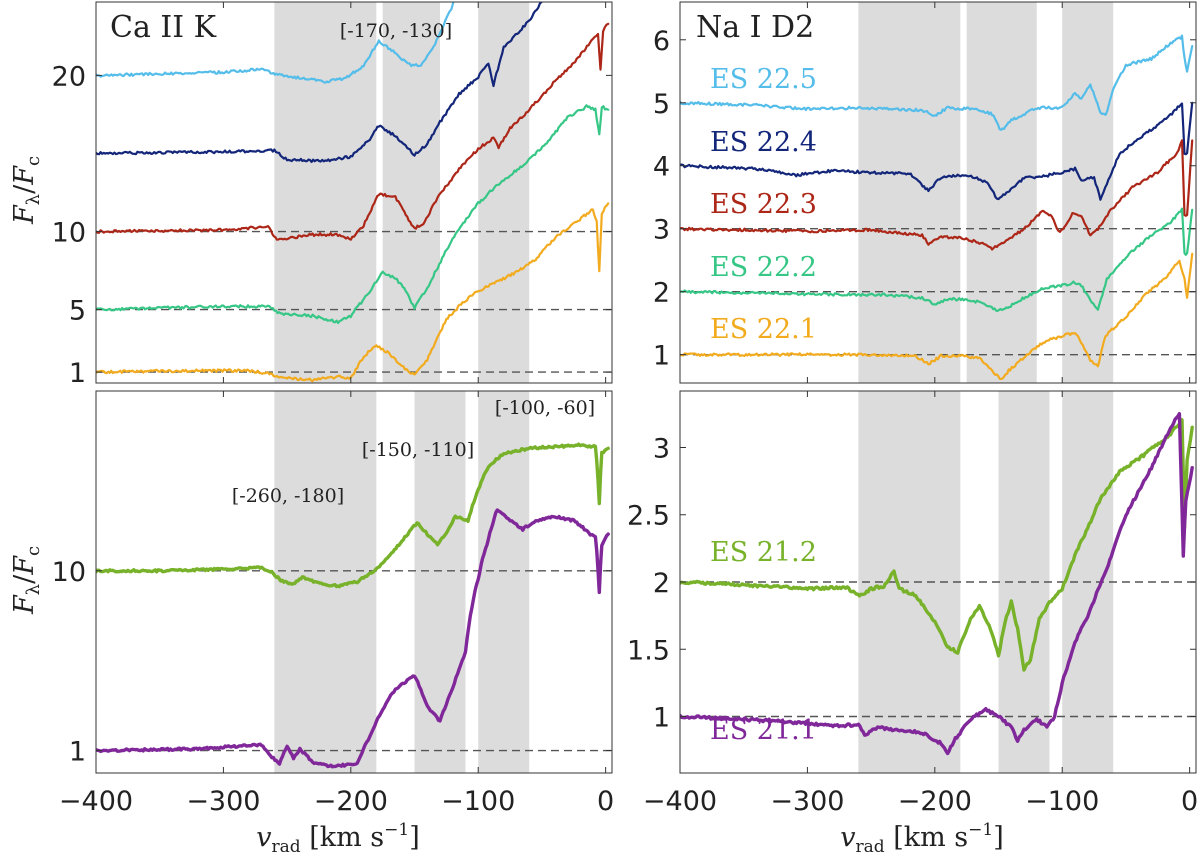 The width and height of the screenshot is (1200, 863). I want to click on x-axis-label-left: vrad [km s−1], so click(338, 838).